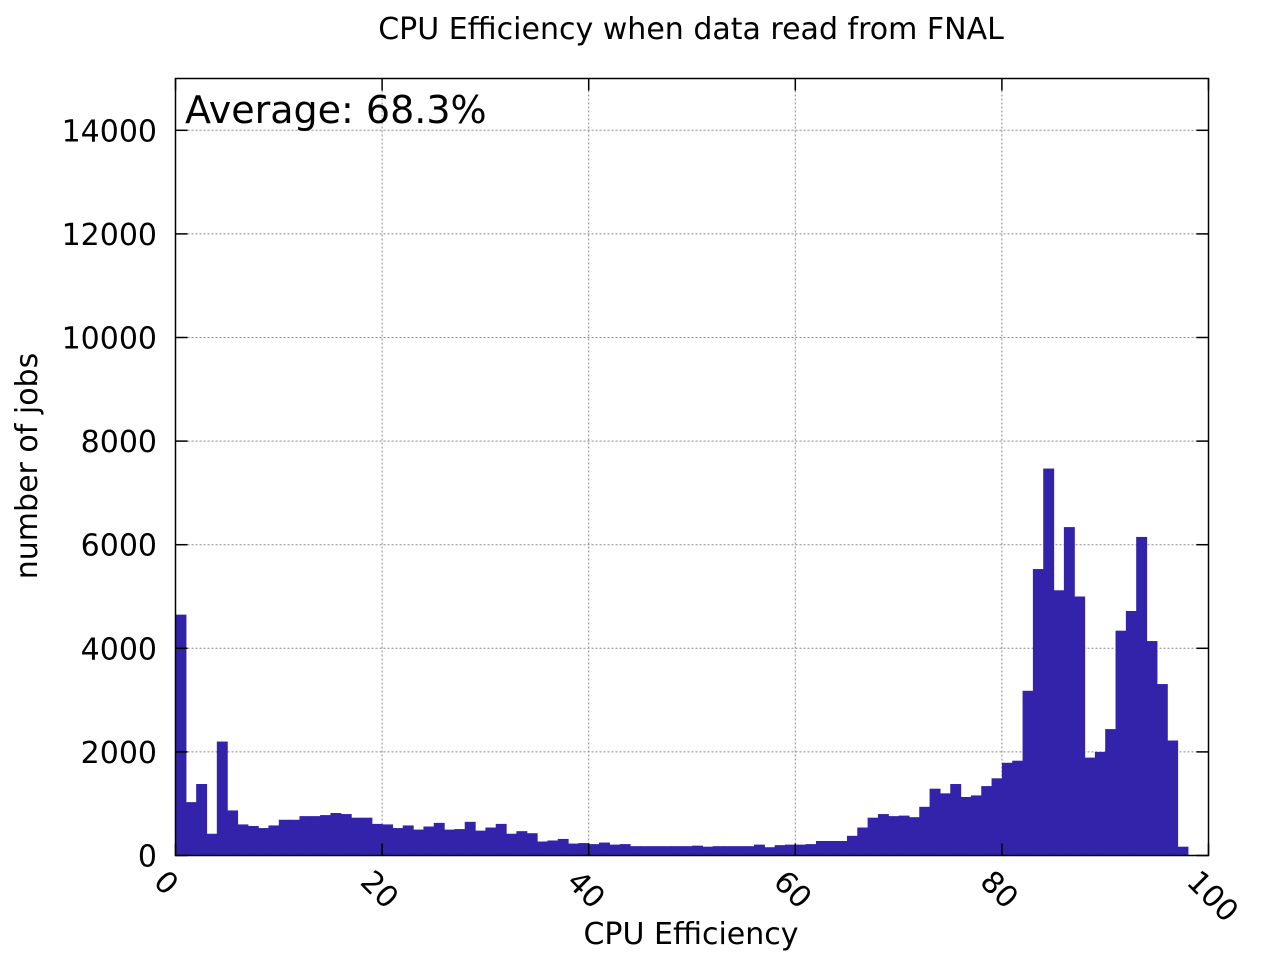 This screenshot has width=1280, height=960. What do you see at coordinates (109, 339) in the screenshot?
I see `y-tick-label: 10000` at bounding box center [109, 339].